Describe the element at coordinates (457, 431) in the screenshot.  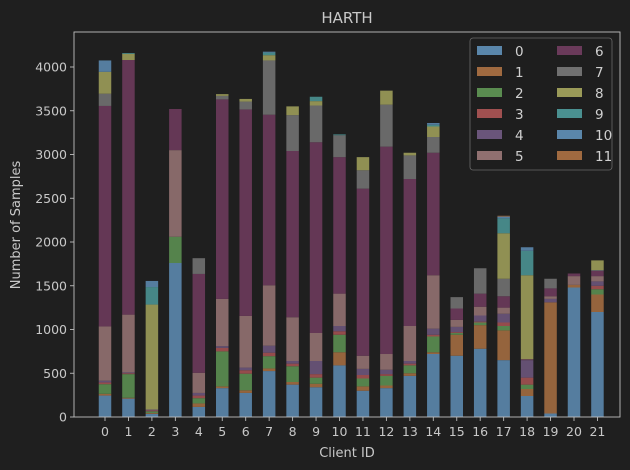
I see `x-tick-label: 15` at that location.